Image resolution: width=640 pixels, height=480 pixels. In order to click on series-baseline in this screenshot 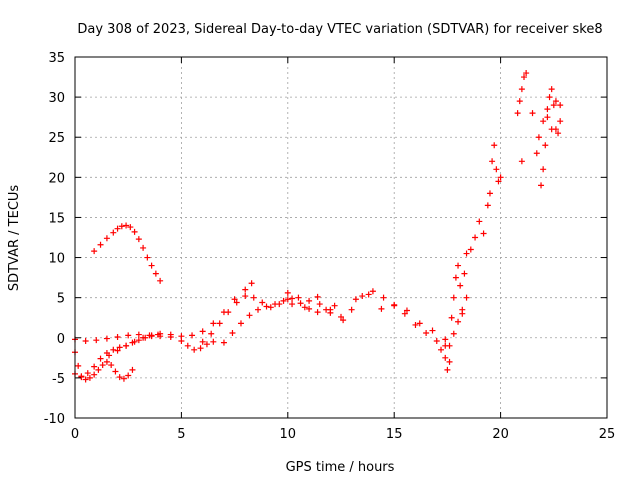, I will do `click(144, 342)`.